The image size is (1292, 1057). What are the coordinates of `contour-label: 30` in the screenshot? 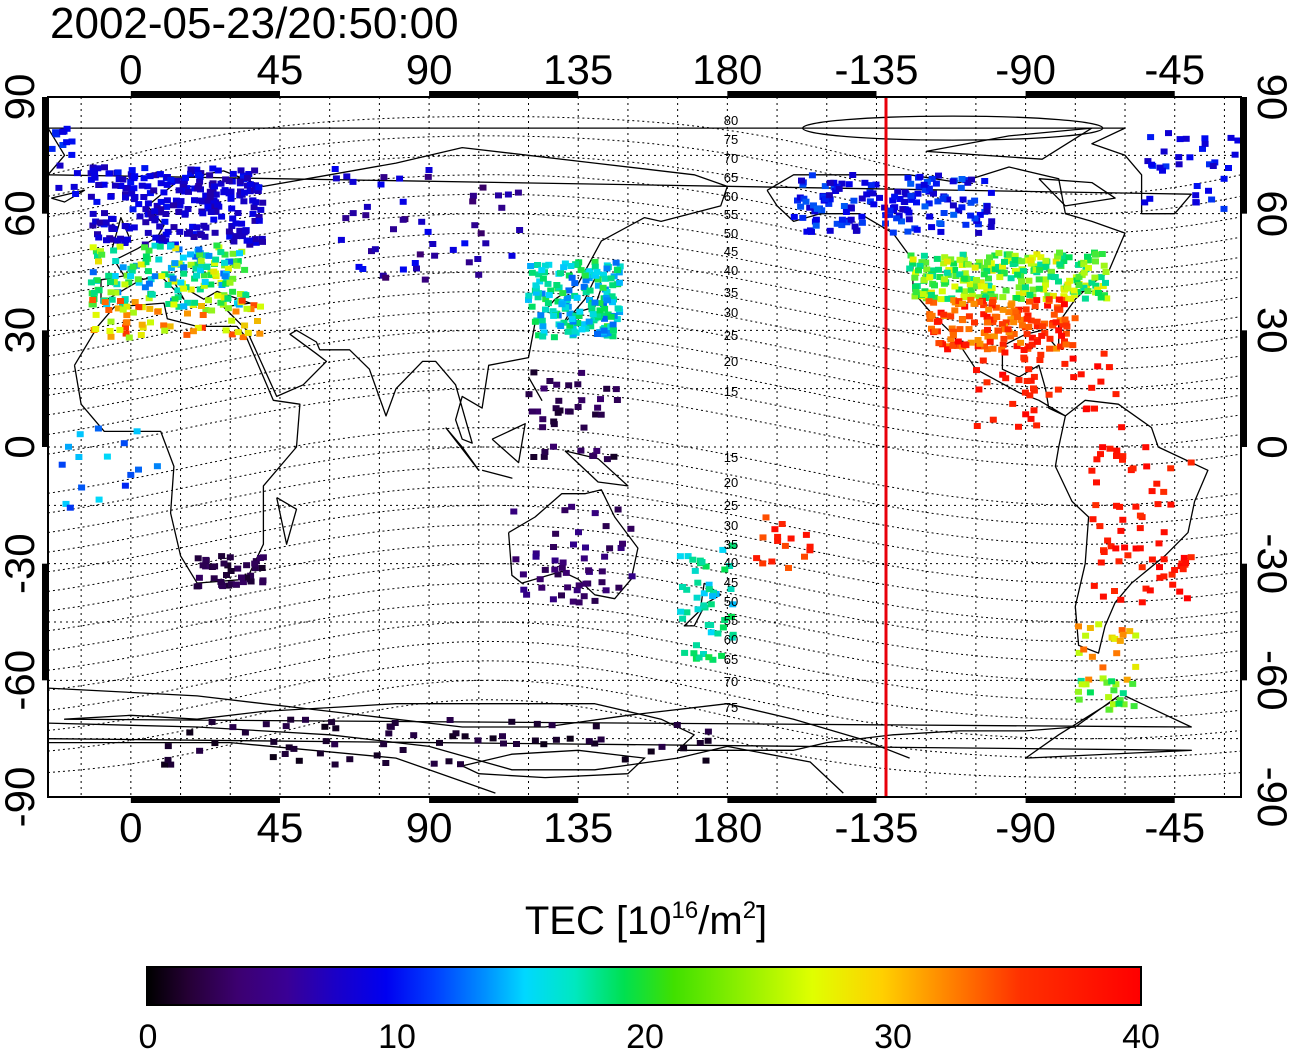 It's located at (731, 312).